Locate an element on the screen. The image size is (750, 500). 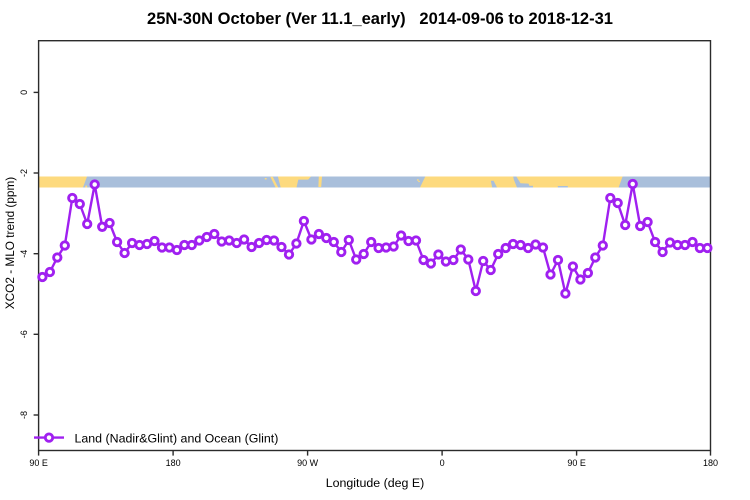
svg-text: -2 is located at coordinates (24, 173).